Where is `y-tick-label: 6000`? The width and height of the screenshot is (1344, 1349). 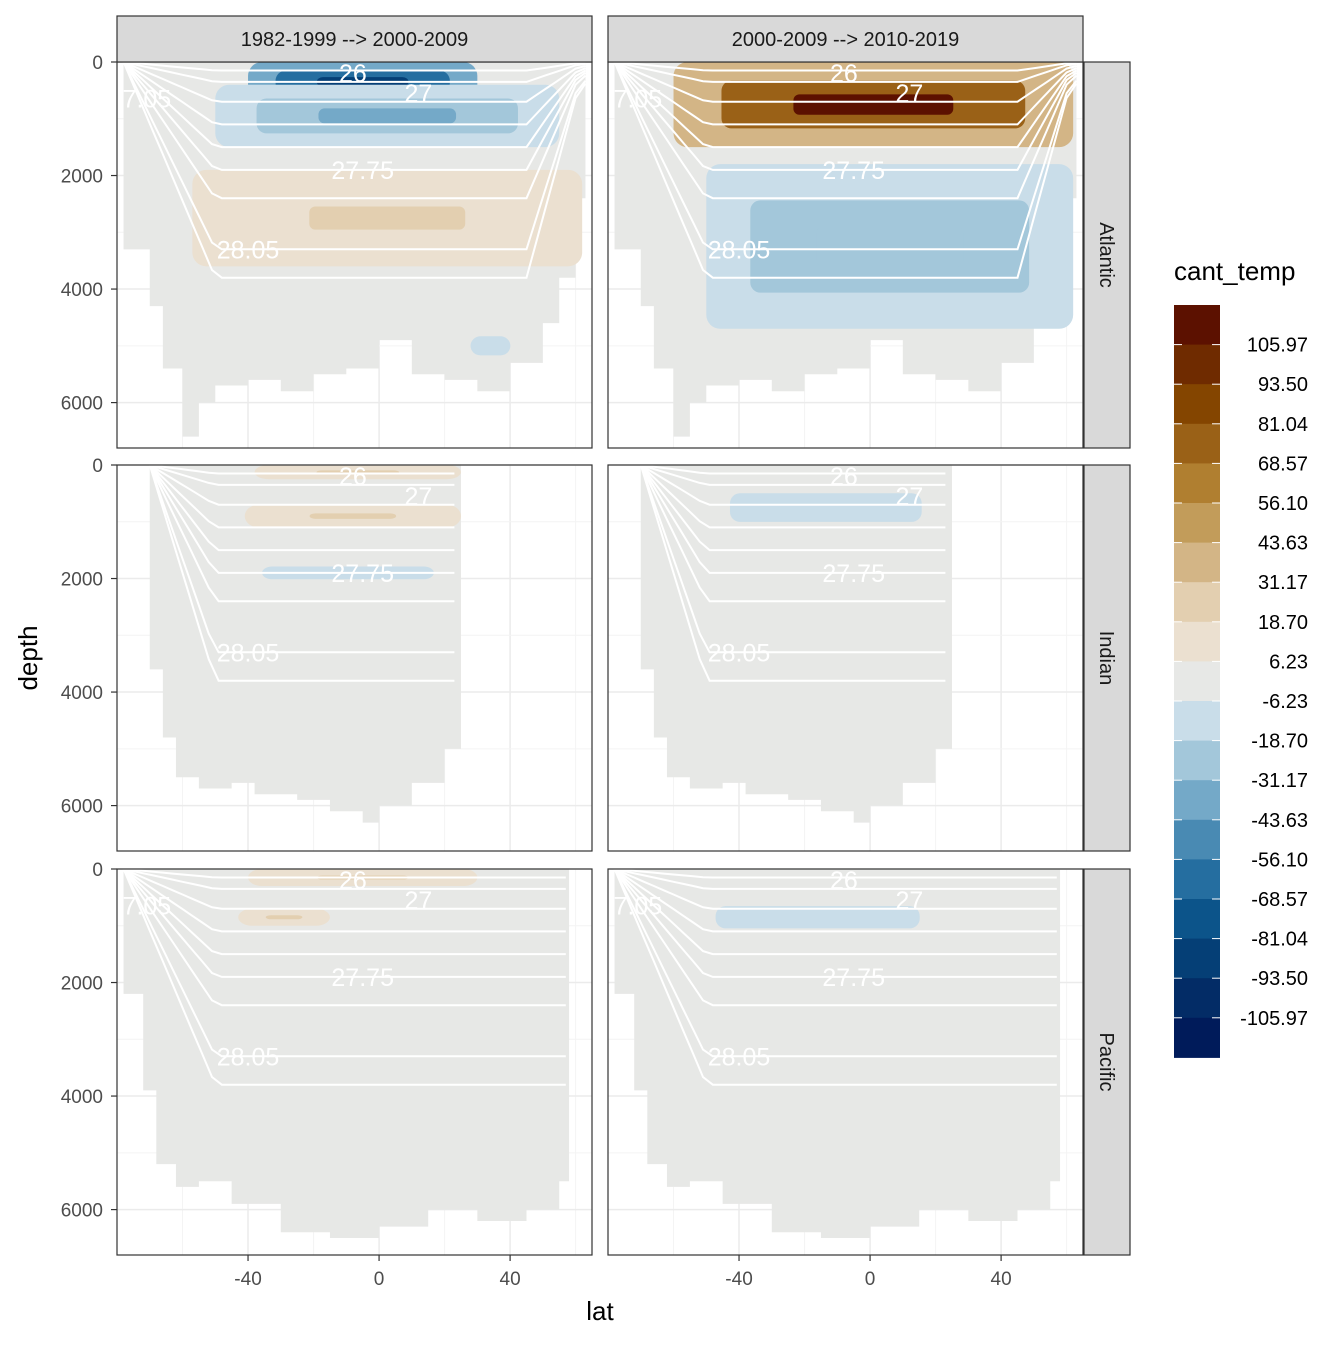
y-tick-label: 6000 is located at coordinates (82, 1211).